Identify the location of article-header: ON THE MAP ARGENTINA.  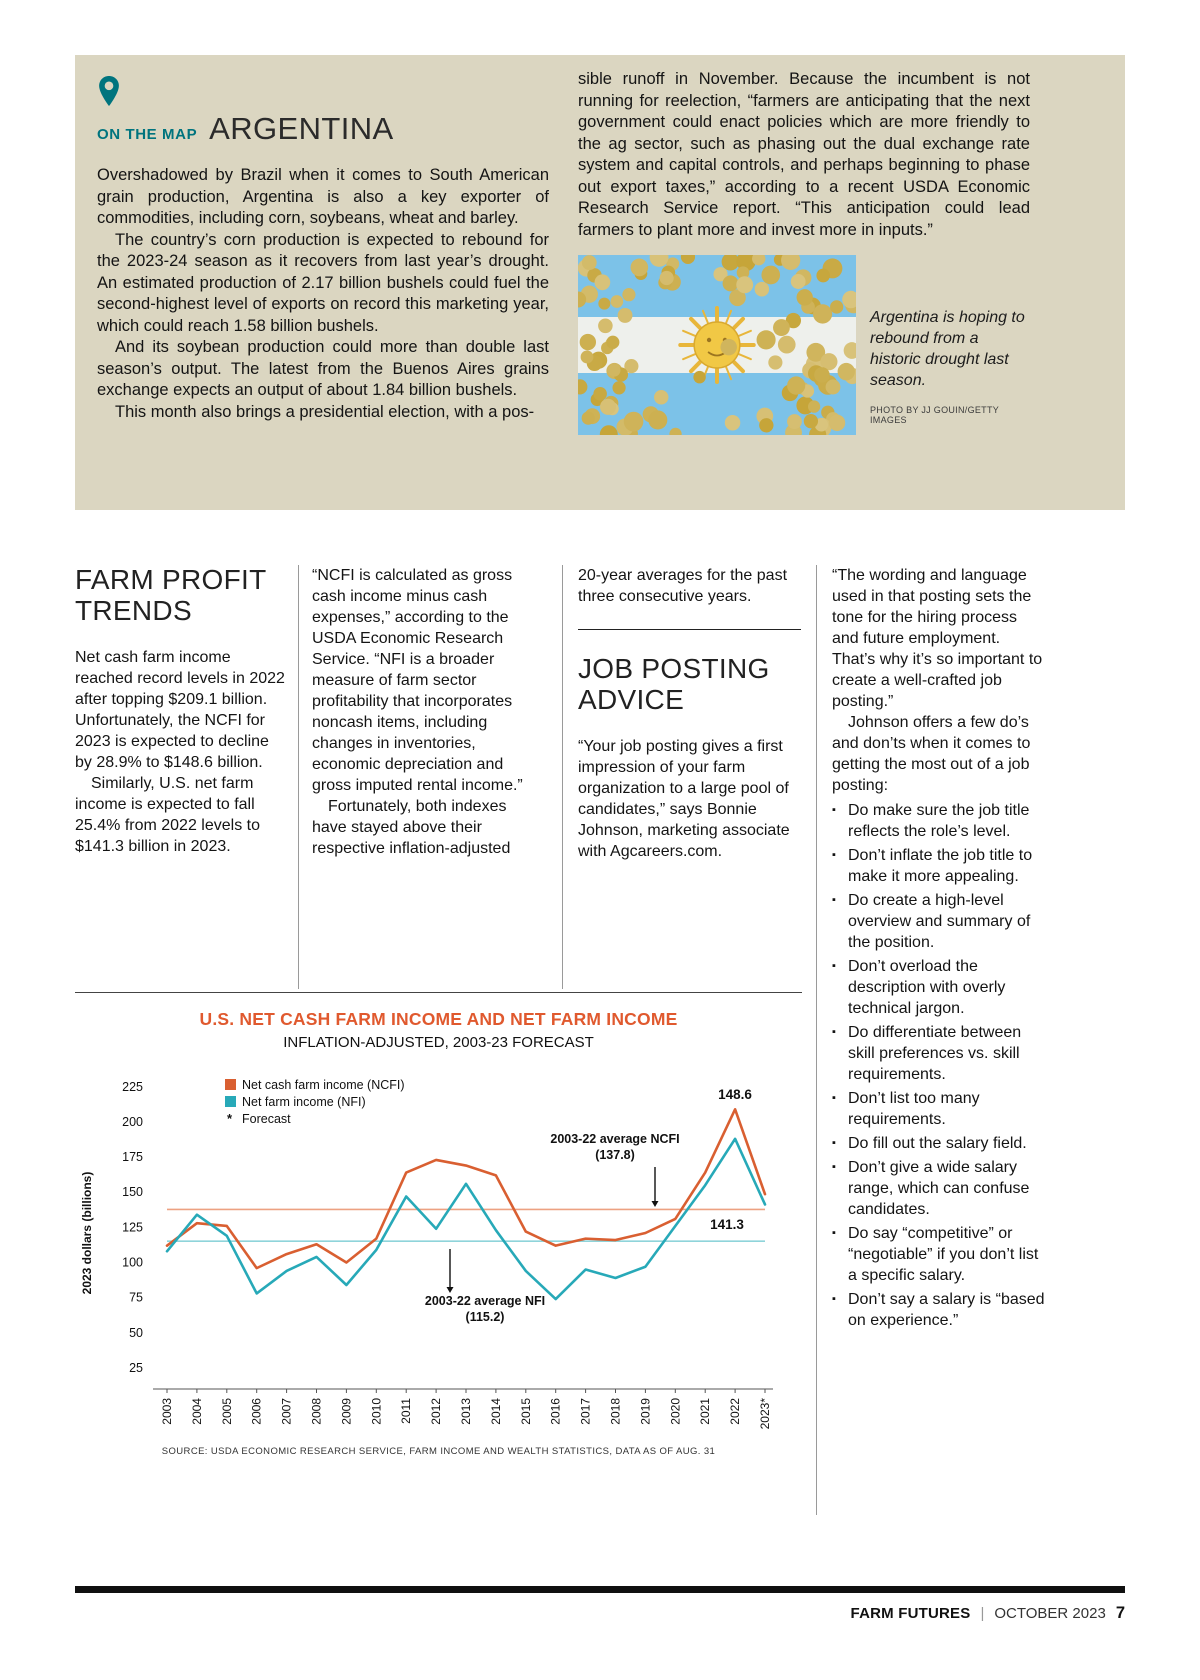
(323, 129).